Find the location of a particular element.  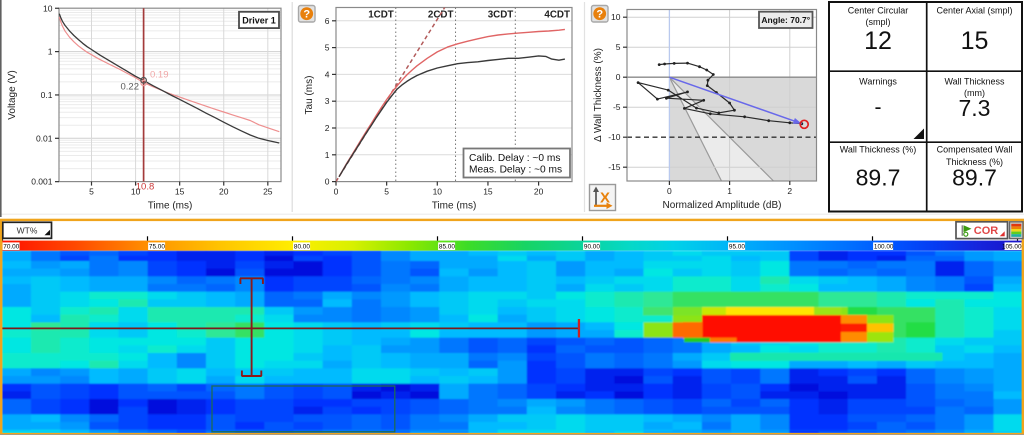

svg-text: 100.00 is located at coordinates (884, 247).